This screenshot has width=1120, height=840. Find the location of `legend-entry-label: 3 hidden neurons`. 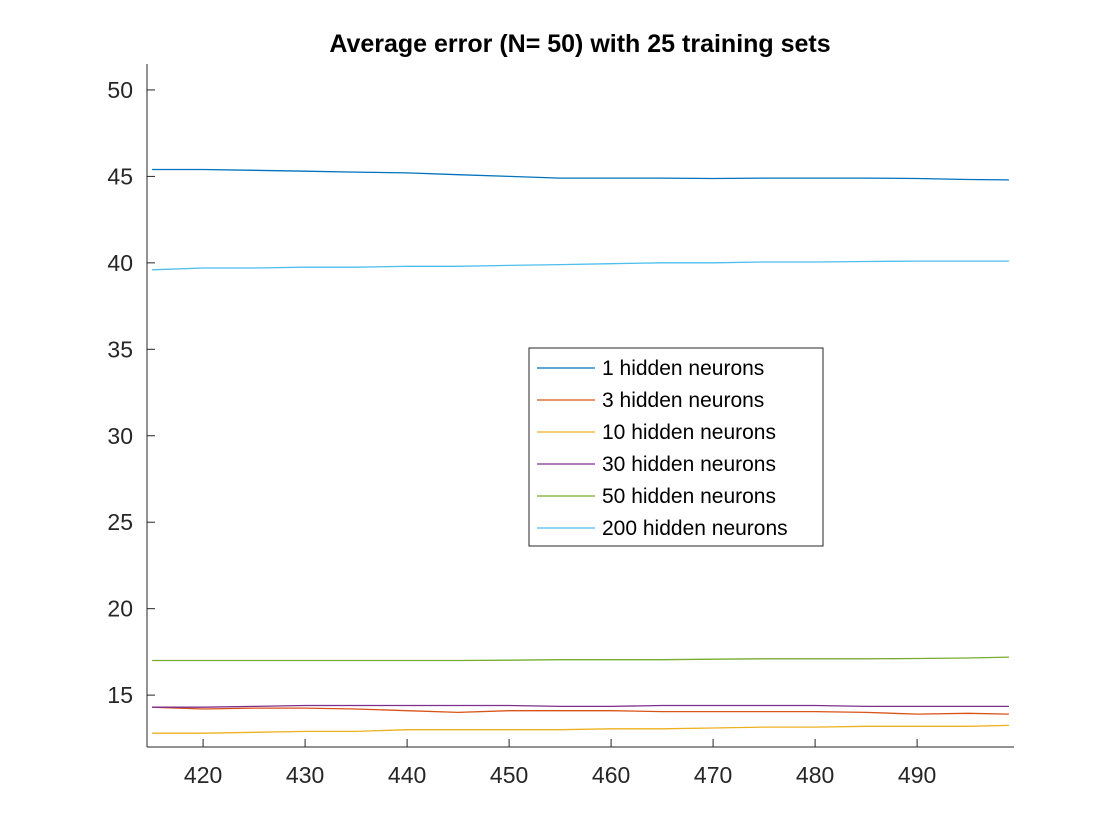

legend-entry-label: 3 hidden neurons is located at coordinates (683, 400).